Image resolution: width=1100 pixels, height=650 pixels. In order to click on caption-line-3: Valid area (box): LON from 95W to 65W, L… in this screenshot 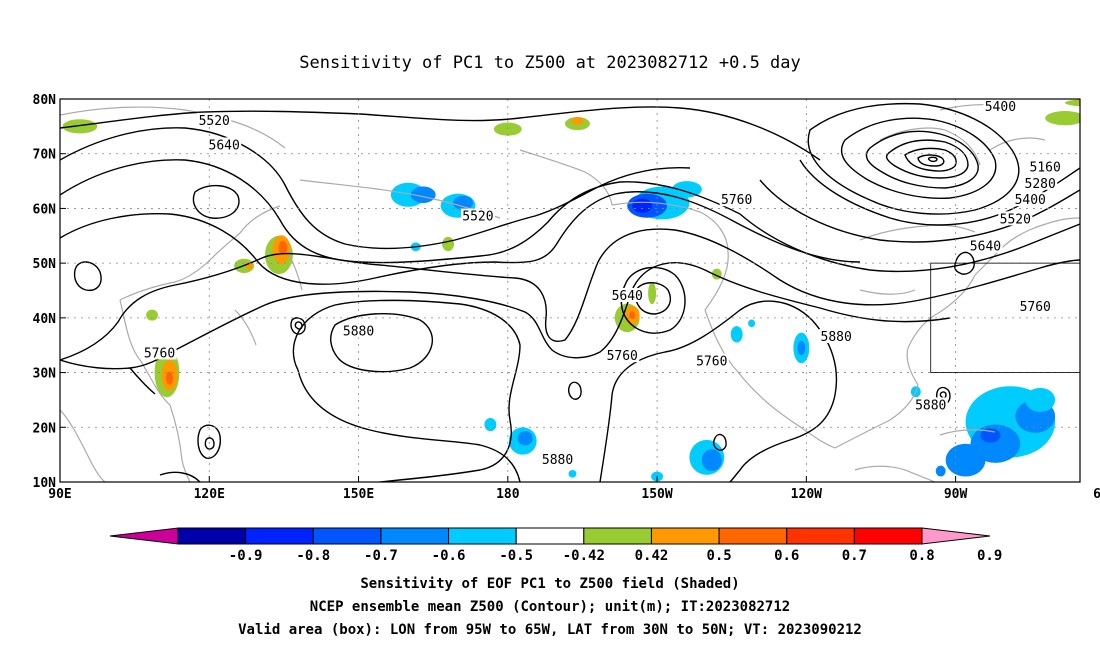, I will do `click(550, 630)`.